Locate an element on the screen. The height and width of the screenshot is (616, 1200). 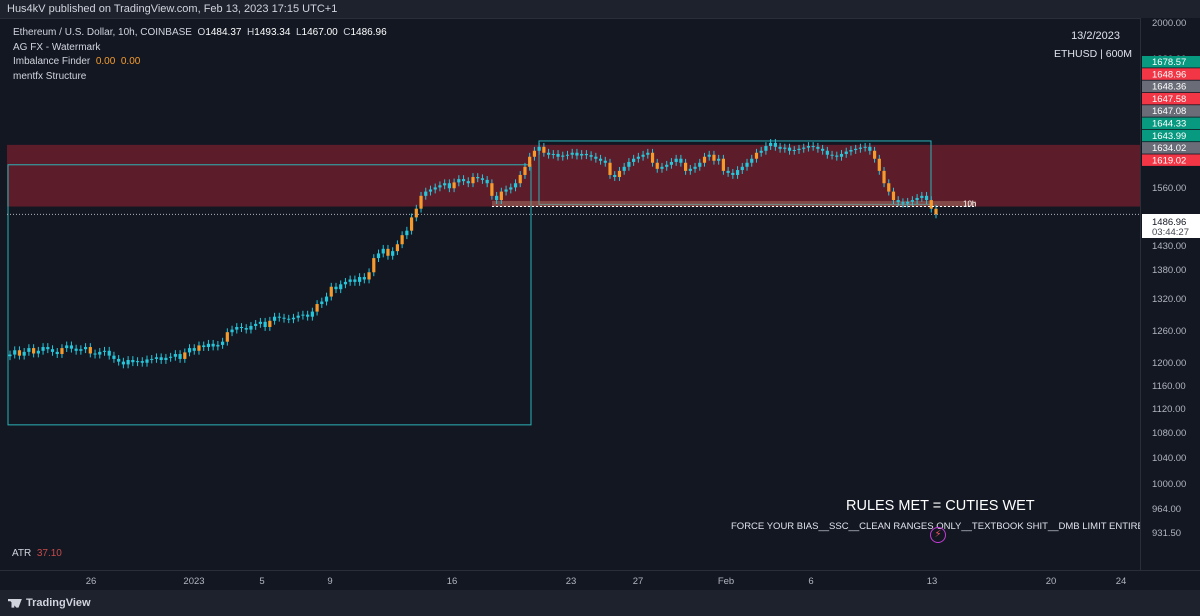
atr-legend: ATR 37.10 is located at coordinates (37, 553).